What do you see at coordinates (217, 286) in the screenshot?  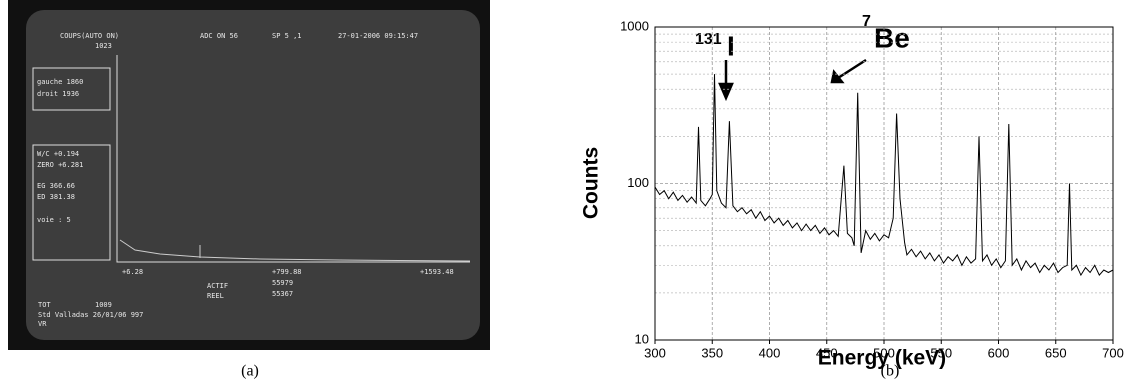 I see `screen-text: ACTIF` at bounding box center [217, 286].